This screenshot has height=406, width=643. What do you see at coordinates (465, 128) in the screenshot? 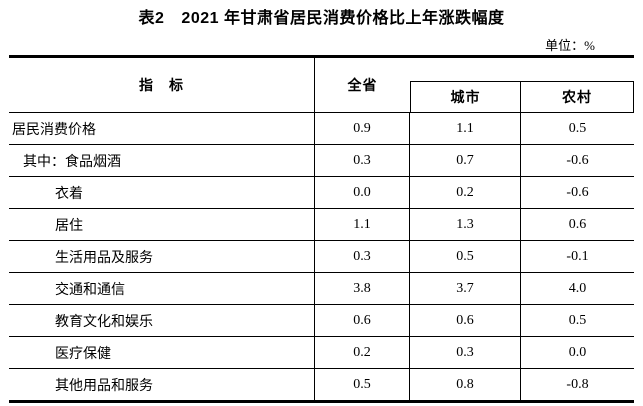
I see `row-value-city: 1.1` at bounding box center [465, 128].